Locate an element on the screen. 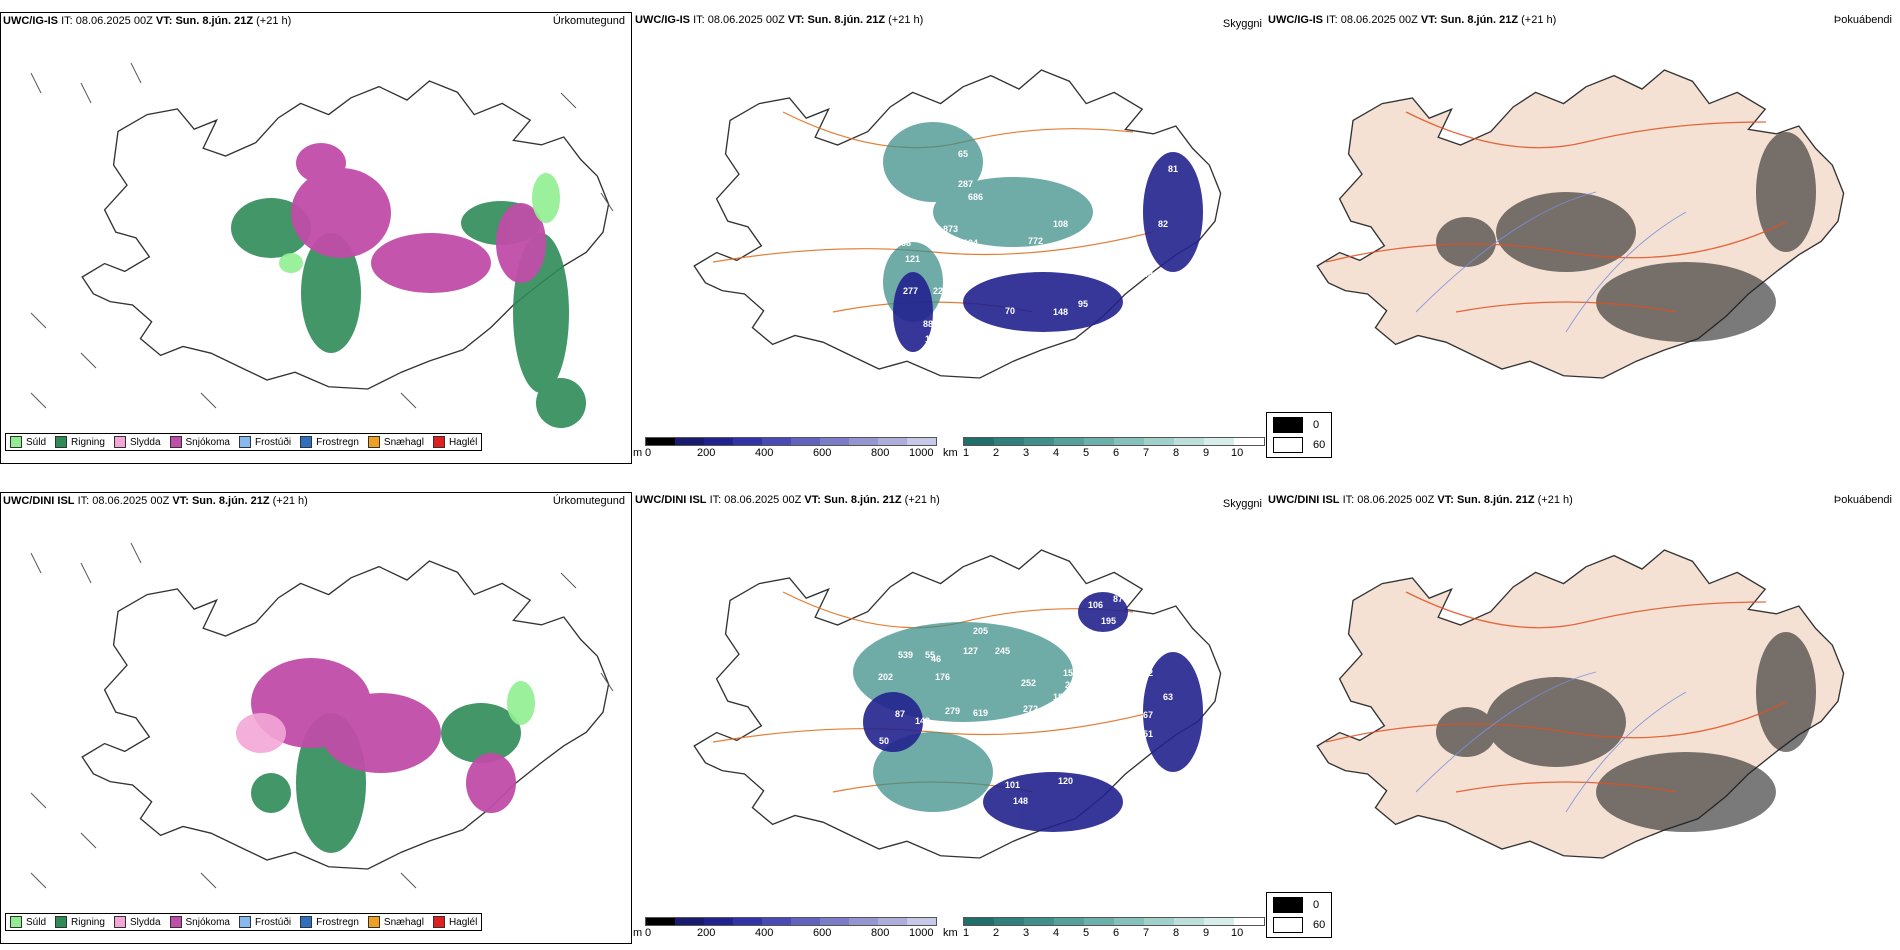 This screenshot has height=950, width=1900. ceiling-label: 619 is located at coordinates (980, 713).